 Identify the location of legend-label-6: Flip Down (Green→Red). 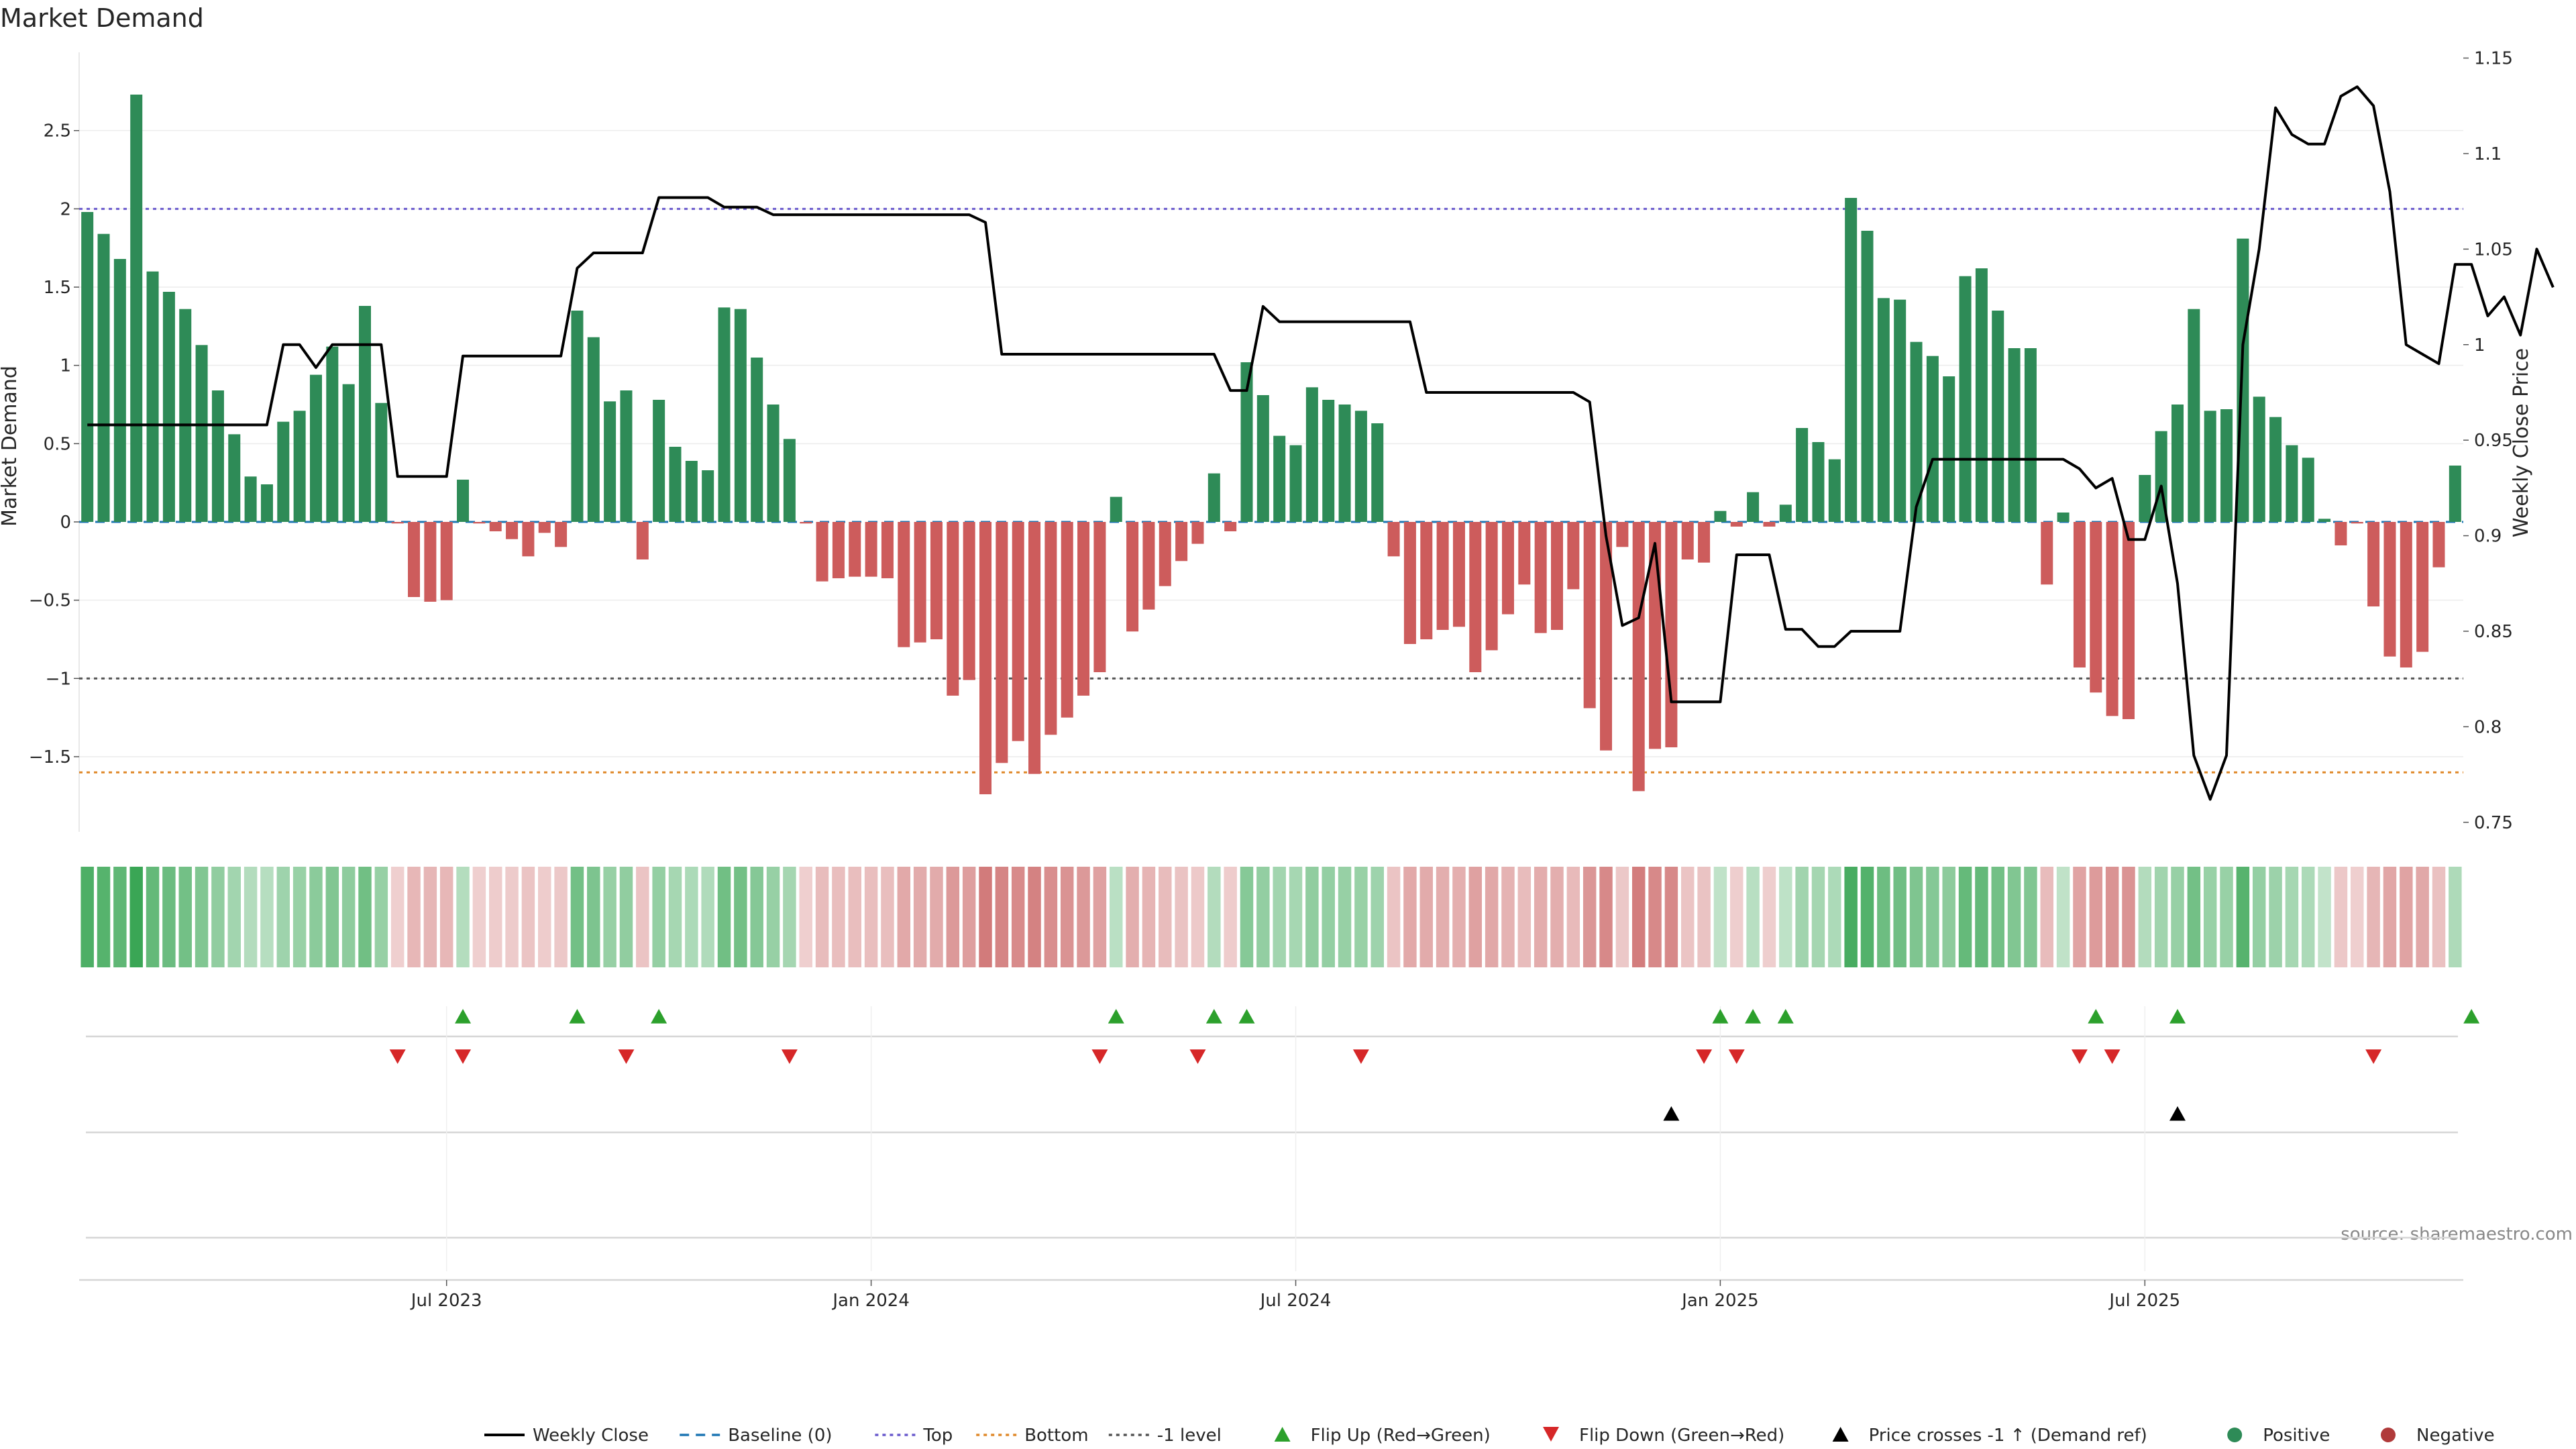
(1681, 1436).